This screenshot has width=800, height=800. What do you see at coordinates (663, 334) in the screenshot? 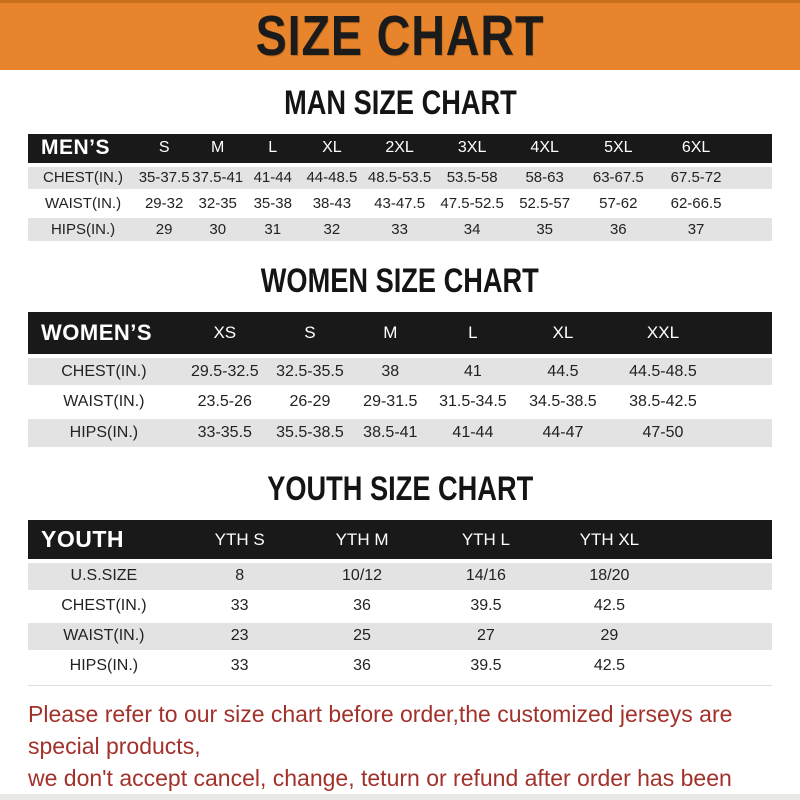
I see `size-column-header: XXL` at bounding box center [663, 334].